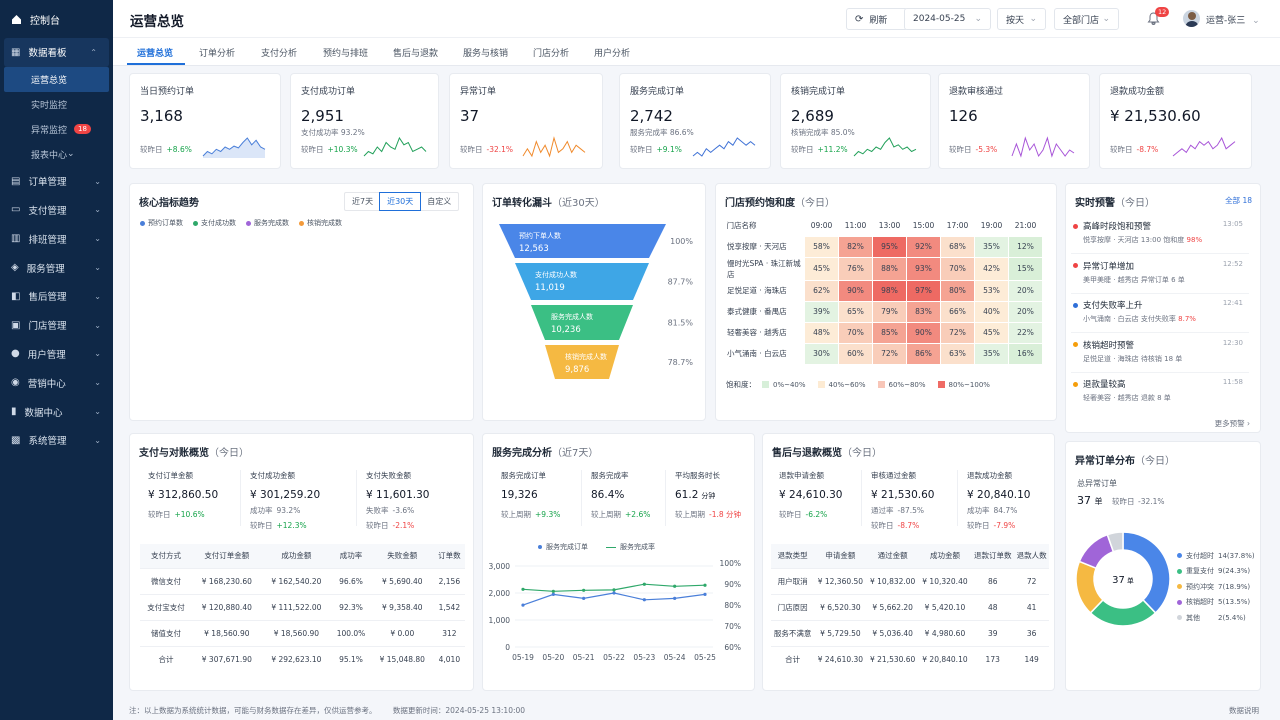  Describe the element at coordinates (56, 210) in the screenshot. I see `sidebar-item-2: ▭ 支付管理 ⌄` at that location.